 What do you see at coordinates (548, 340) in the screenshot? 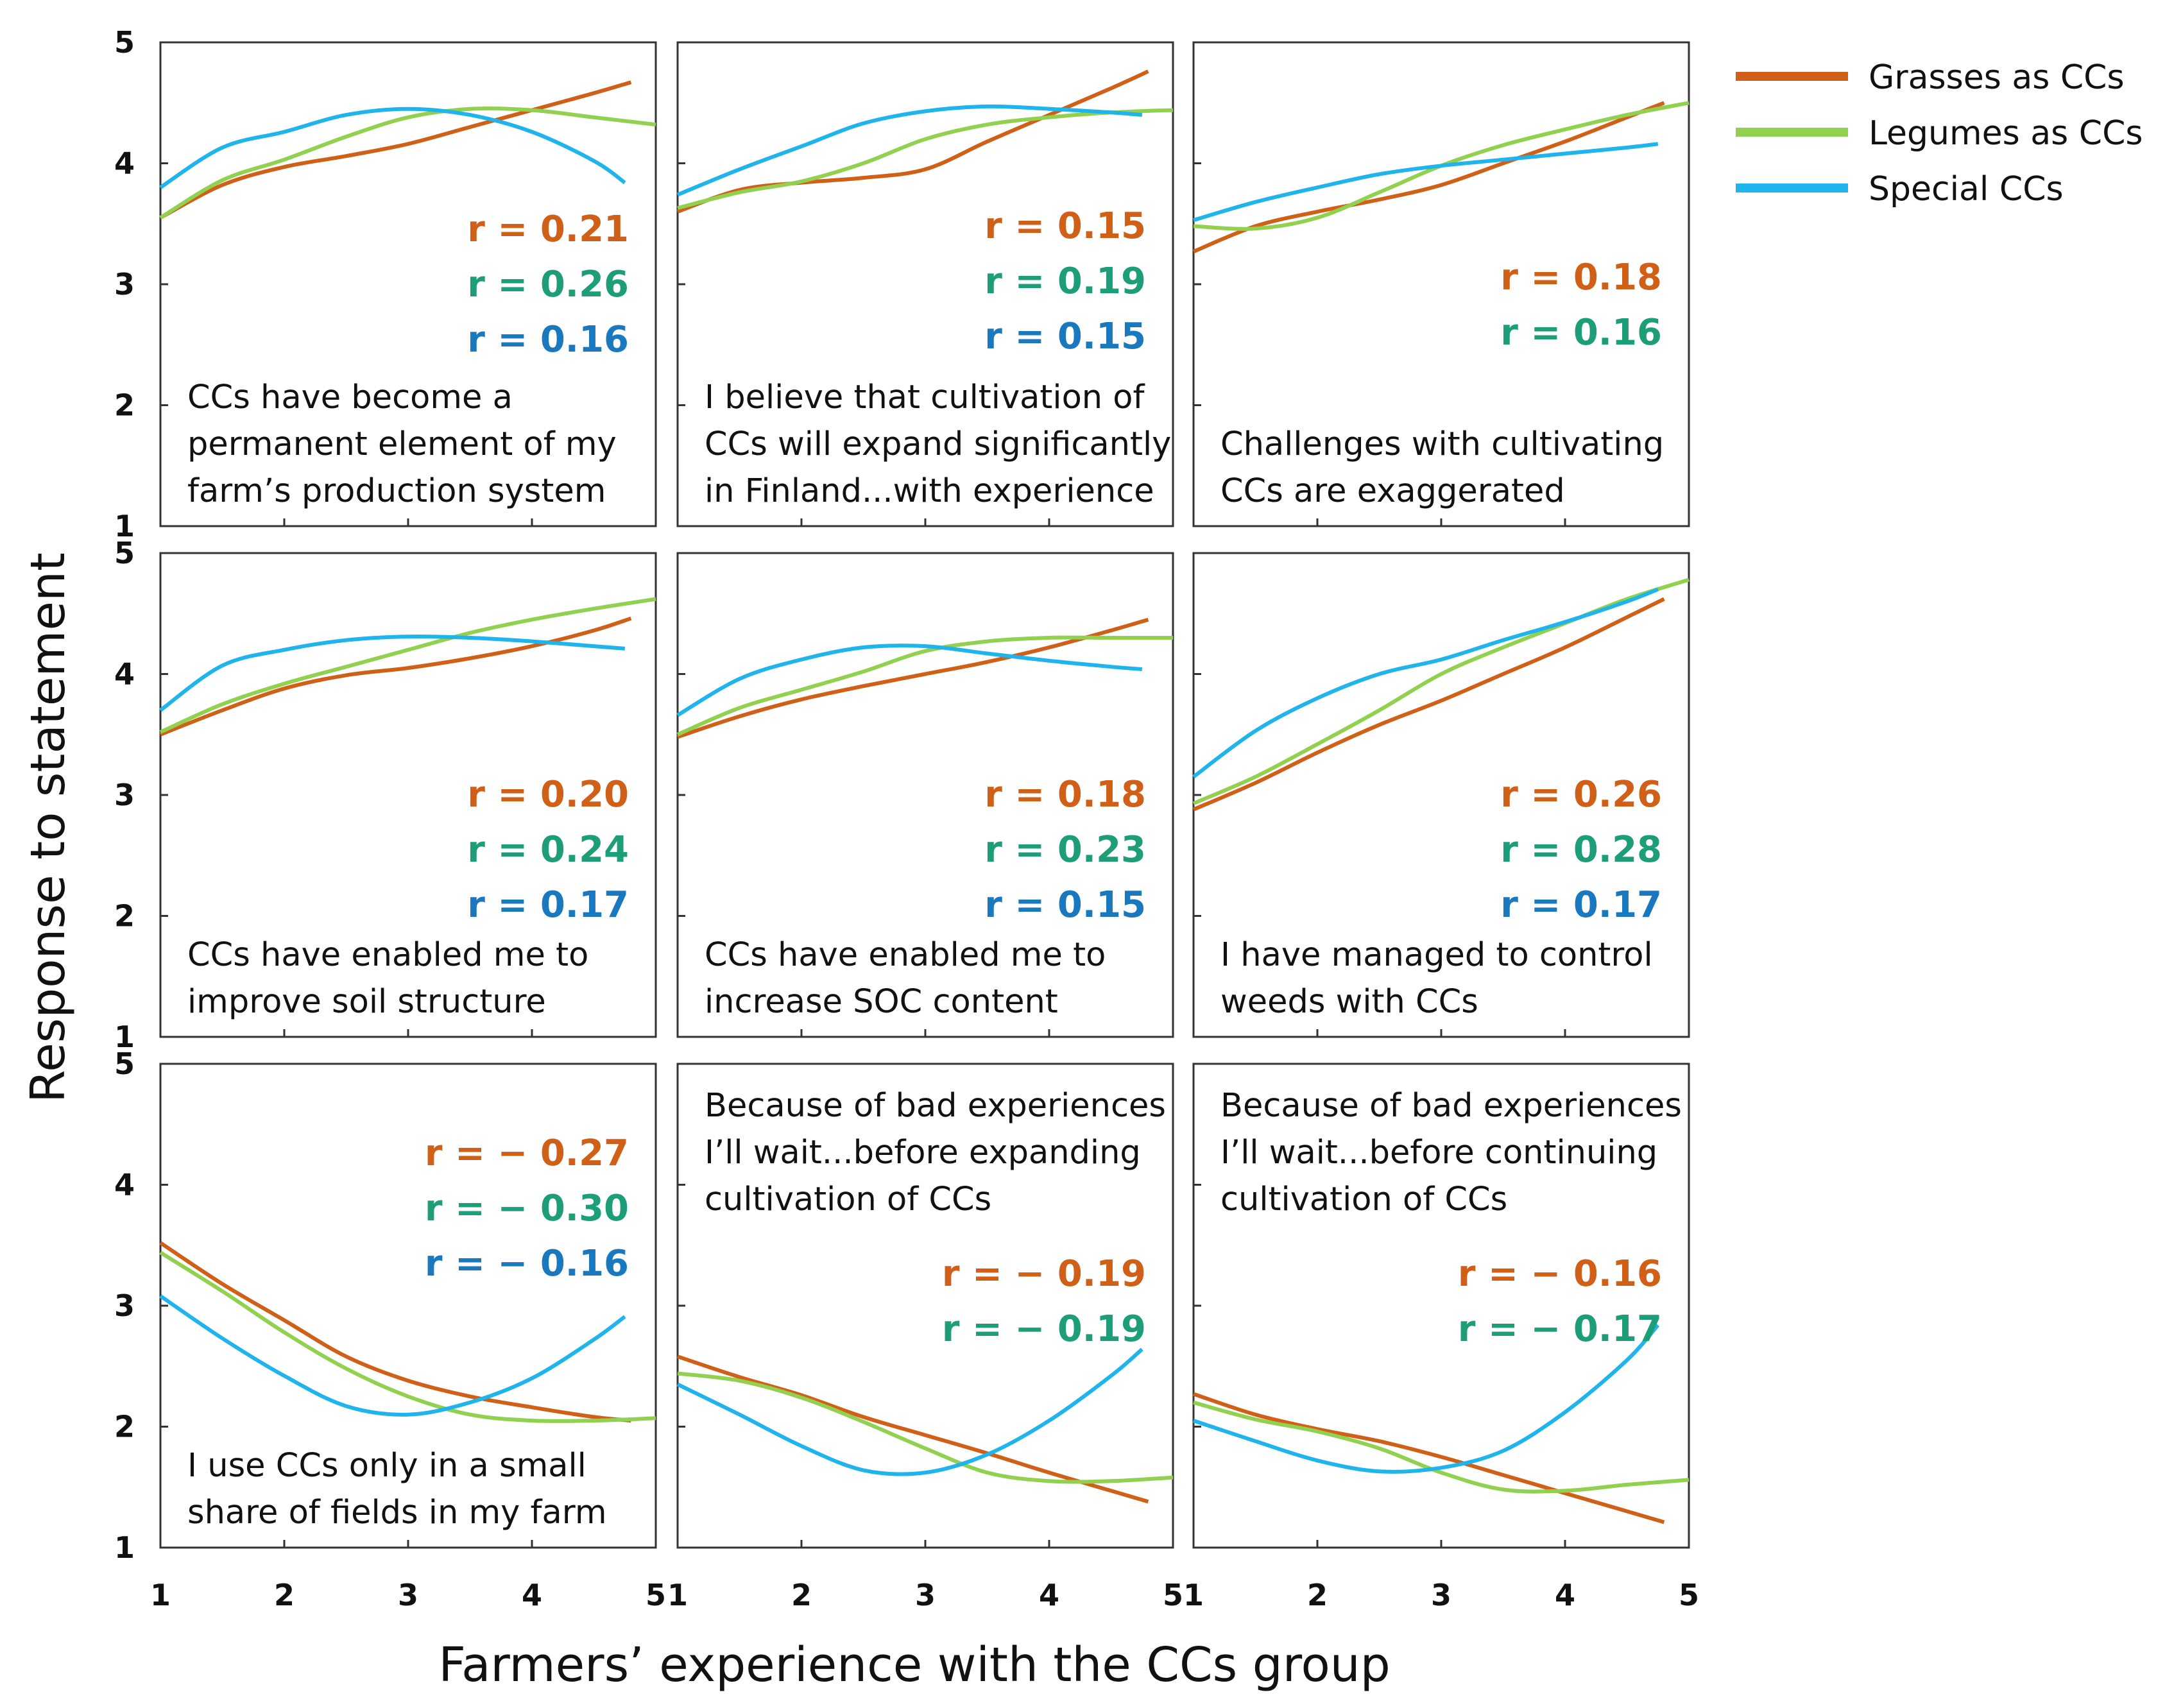
I see `r-label-special: r = 0.16` at bounding box center [548, 340].